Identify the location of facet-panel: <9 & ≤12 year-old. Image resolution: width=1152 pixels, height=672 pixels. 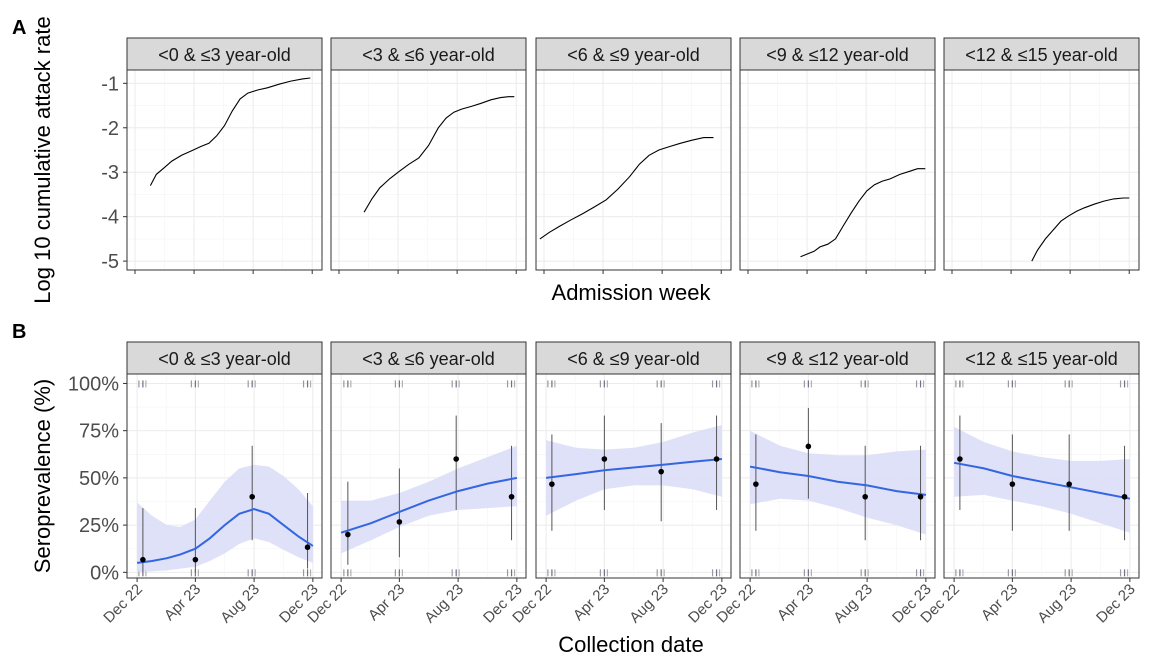
(837, 155).